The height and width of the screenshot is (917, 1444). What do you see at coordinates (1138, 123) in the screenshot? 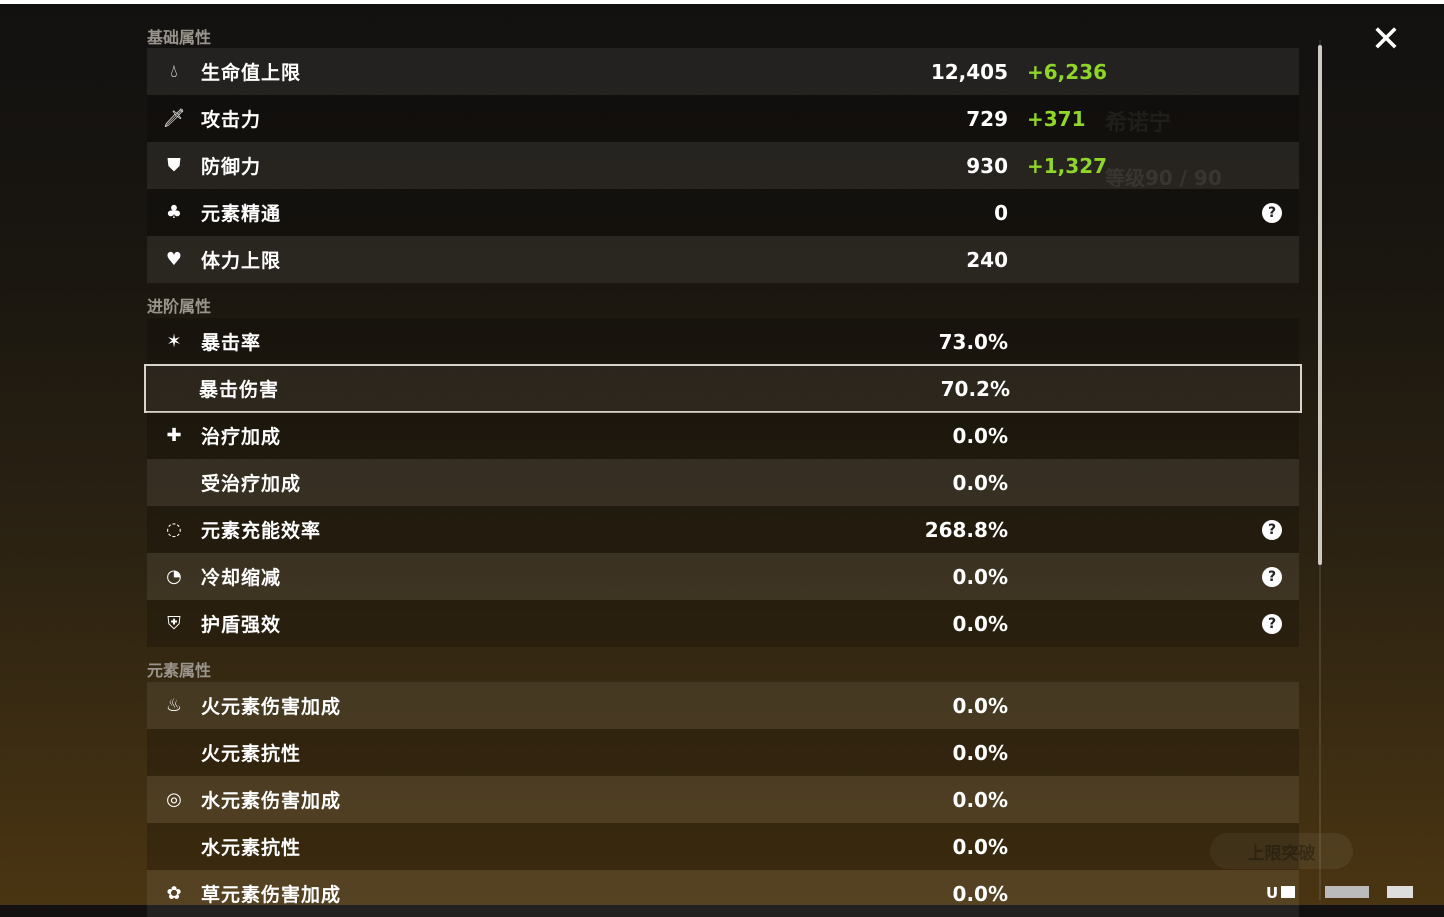
I see `background-character-name: 希诺宁` at bounding box center [1138, 123].